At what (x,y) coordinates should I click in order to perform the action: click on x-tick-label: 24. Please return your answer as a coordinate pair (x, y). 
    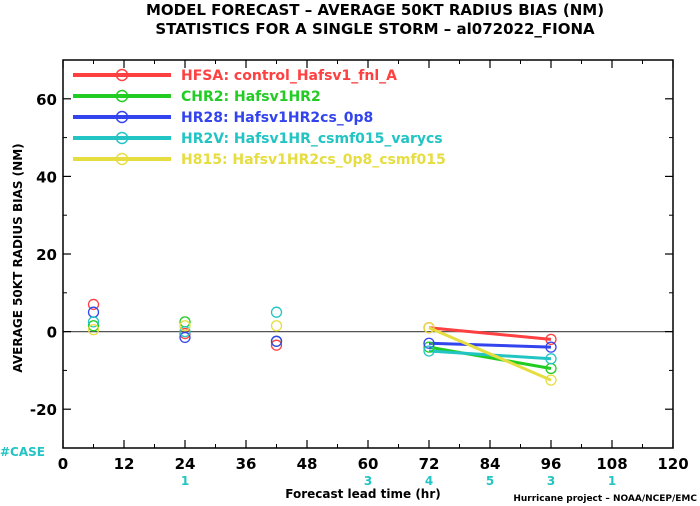
    Looking at the image, I should click on (185, 464).